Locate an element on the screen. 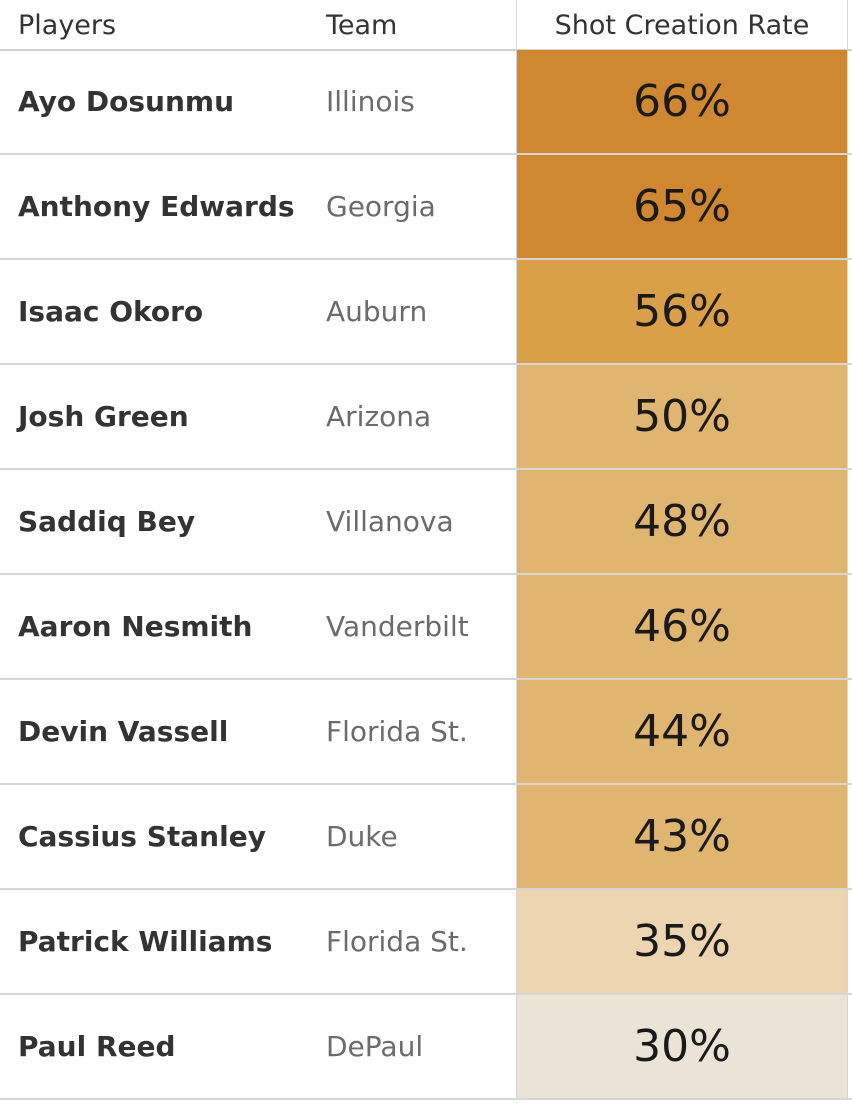 The image size is (852, 1104). team-name: Duke is located at coordinates (362, 836).